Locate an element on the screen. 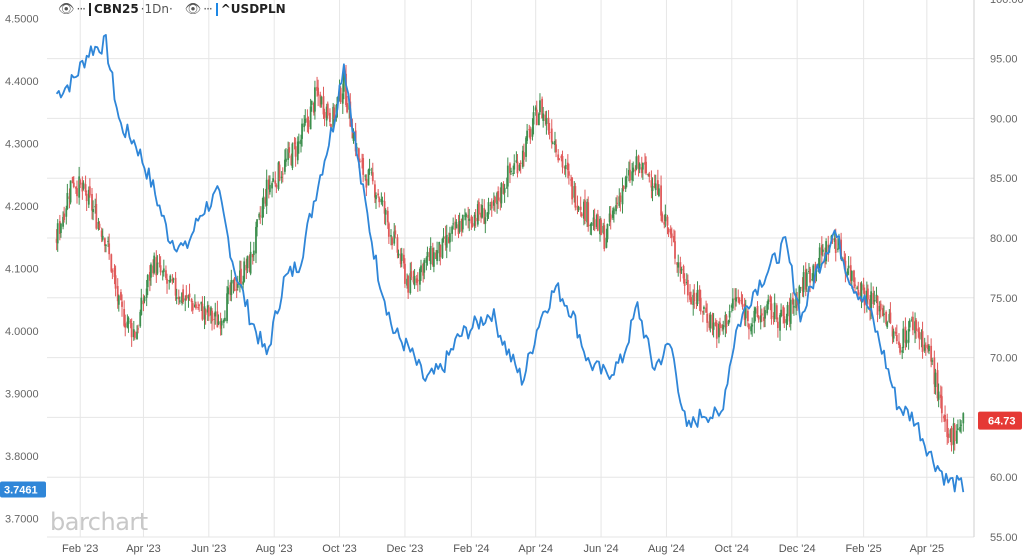 This screenshot has width=1024, height=557. series2-name: ^USDPLN is located at coordinates (253, 9).